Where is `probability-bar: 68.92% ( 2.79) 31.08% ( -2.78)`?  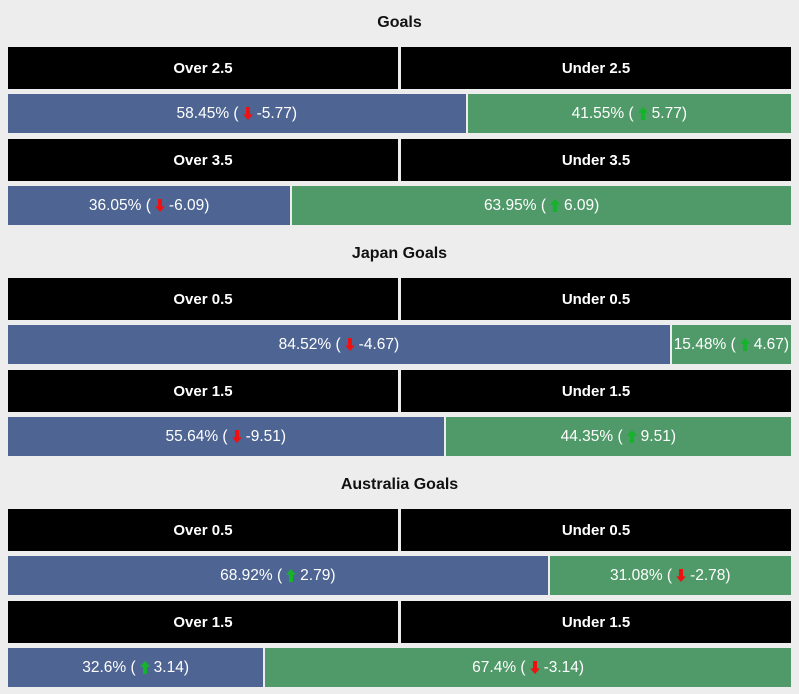
probability-bar: 68.92% ( 2.79) 31.08% ( -2.78) is located at coordinates (399, 575).